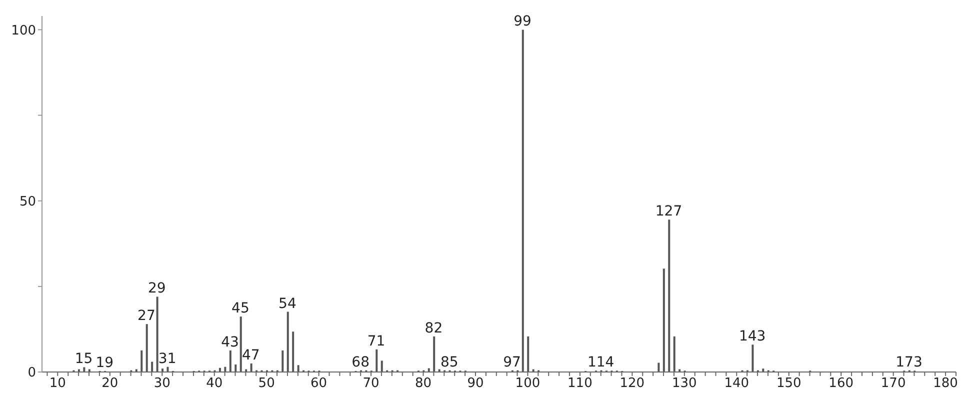 This screenshot has width=974, height=406. I want to click on x-tick-label: 140, so click(737, 384).